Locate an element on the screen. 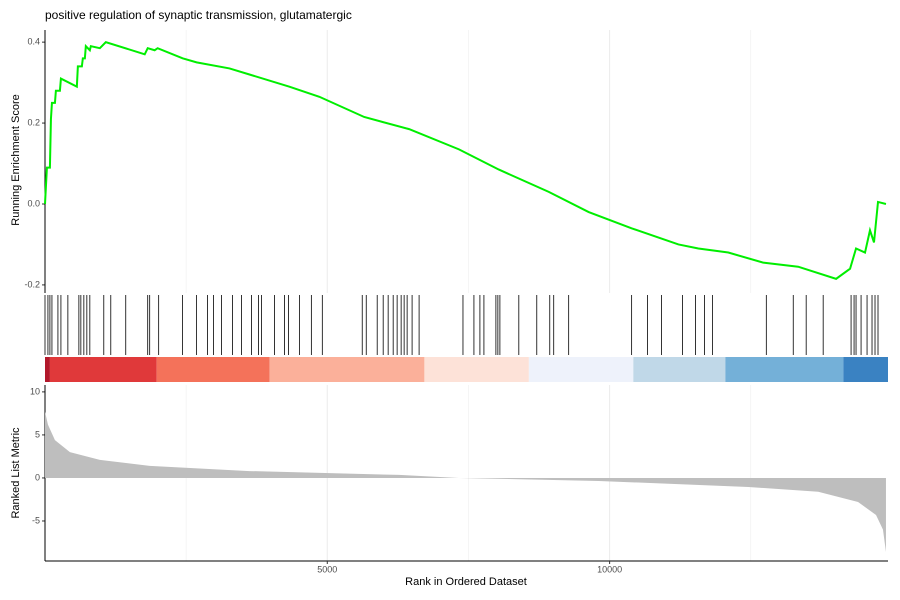 The height and width of the screenshot is (600, 900). y-tick-label: 0.0 is located at coordinates (33, 203).